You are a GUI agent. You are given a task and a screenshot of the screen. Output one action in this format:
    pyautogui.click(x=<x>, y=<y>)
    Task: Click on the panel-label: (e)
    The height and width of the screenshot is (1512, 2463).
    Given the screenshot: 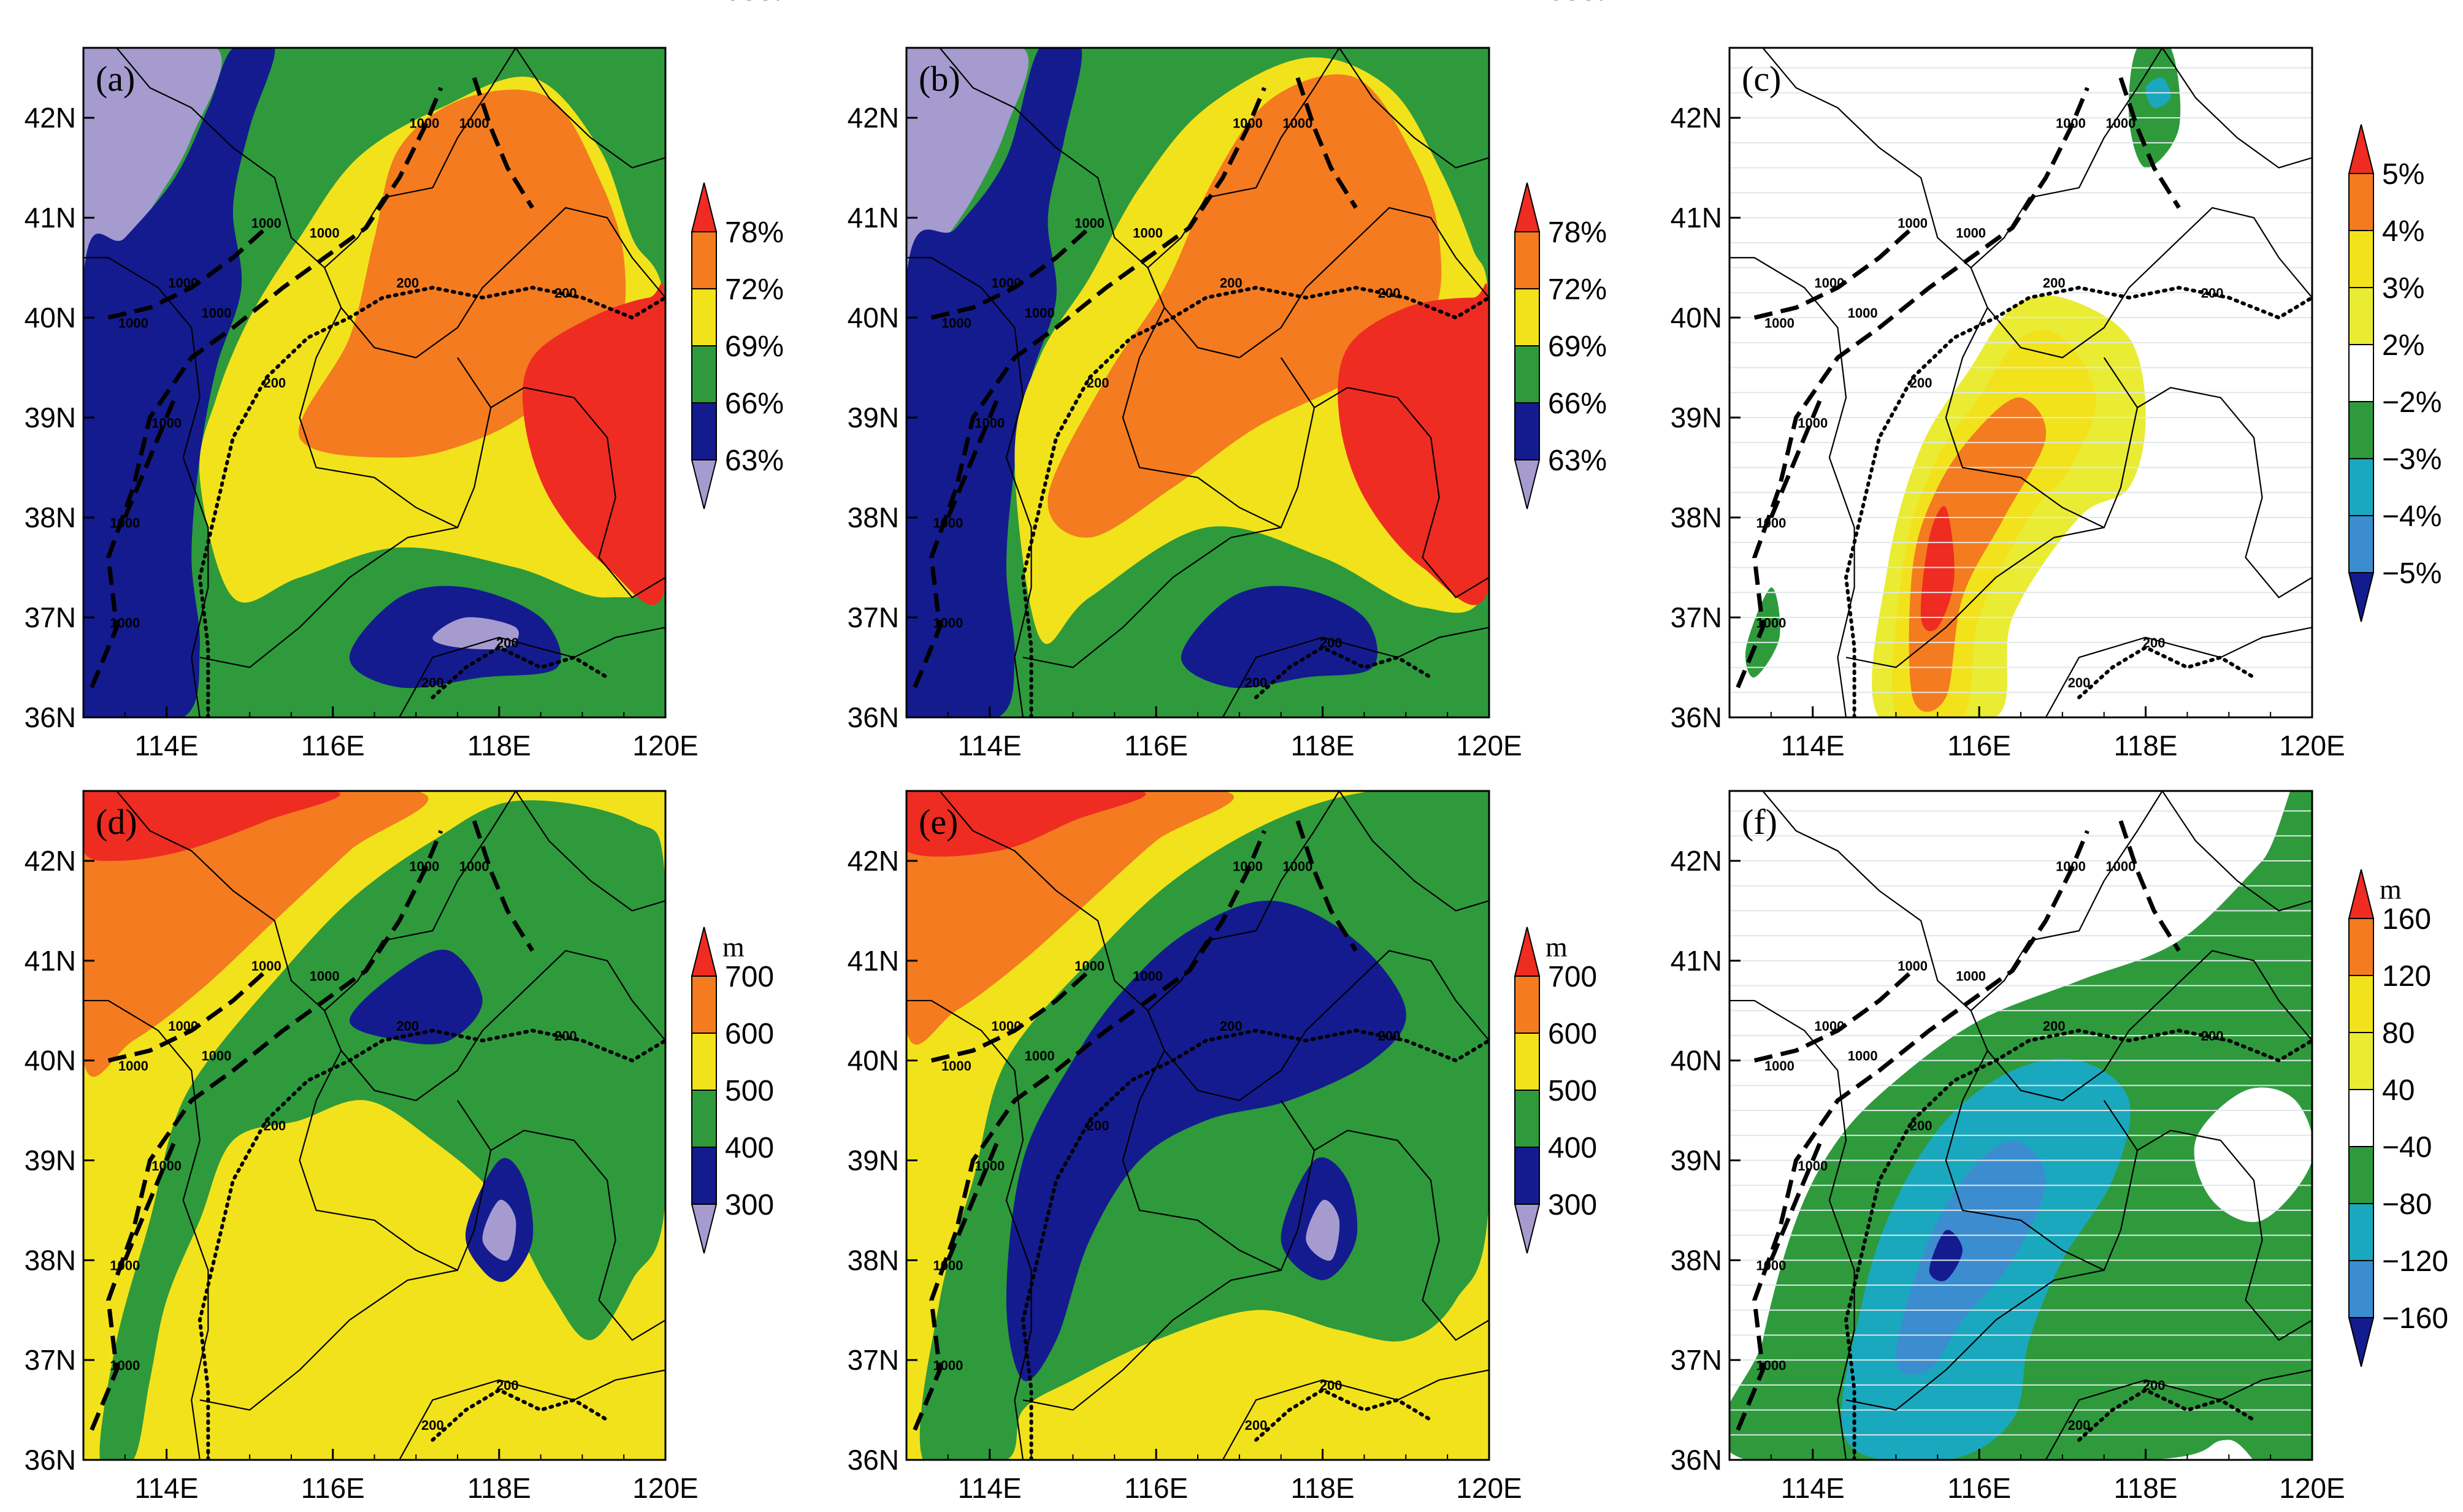 What is the action you would take?
    pyautogui.click(x=938, y=822)
    